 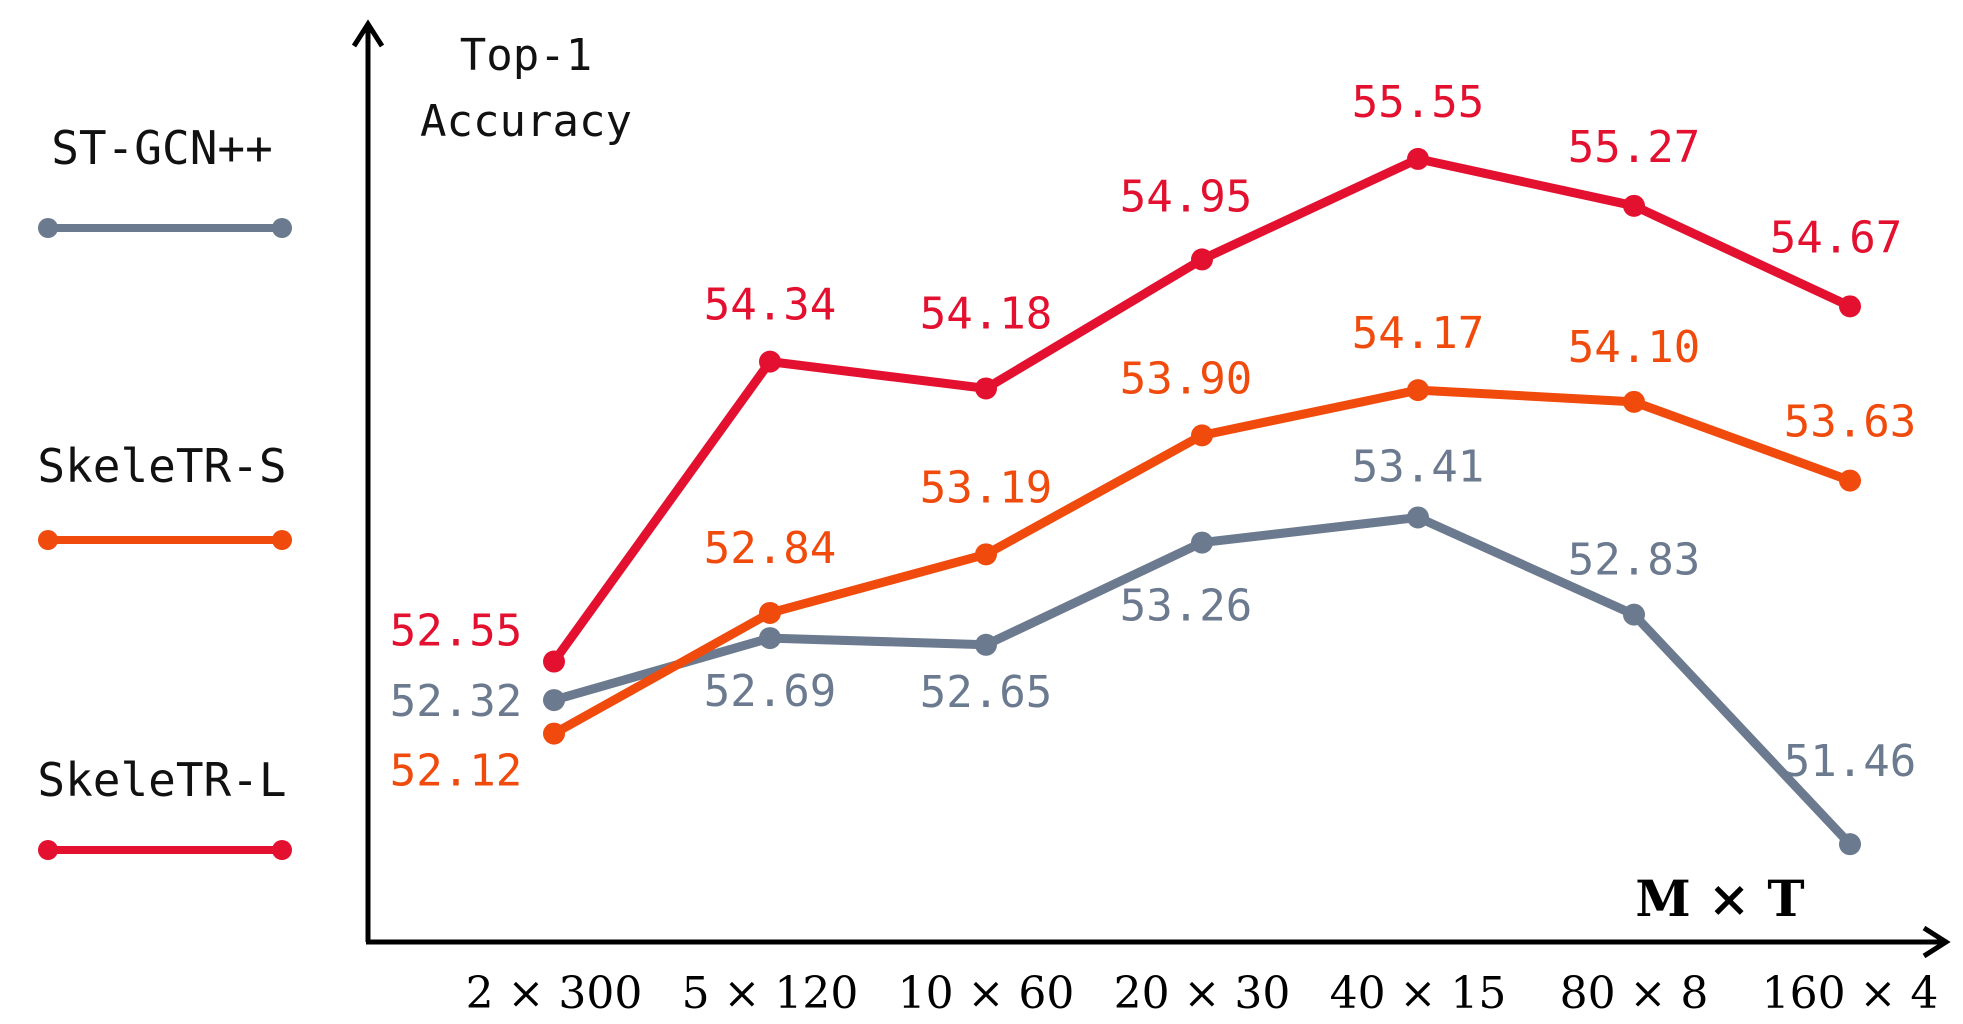 What do you see at coordinates (456, 631) in the screenshot?
I see `data-label: 52.55` at bounding box center [456, 631].